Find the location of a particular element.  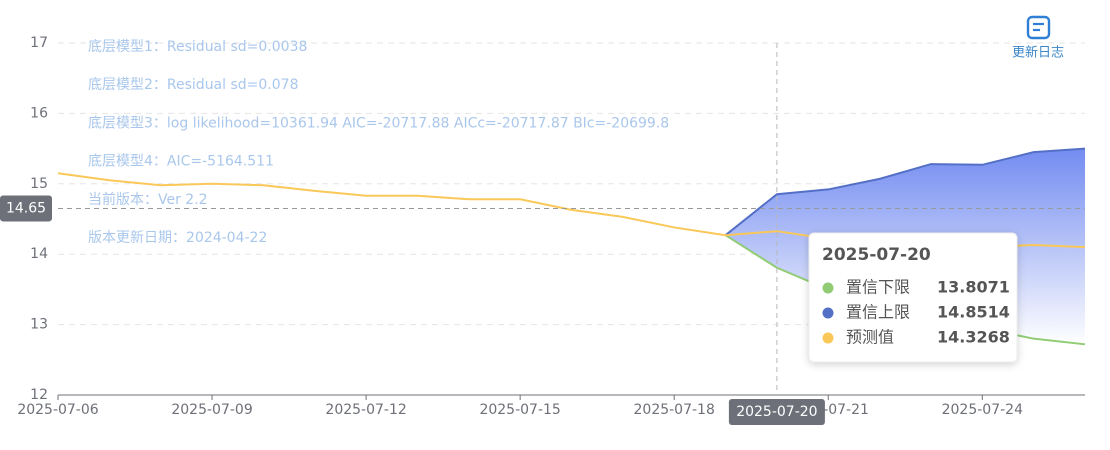

x-tick-label: 2025-07-09 is located at coordinates (211, 410).